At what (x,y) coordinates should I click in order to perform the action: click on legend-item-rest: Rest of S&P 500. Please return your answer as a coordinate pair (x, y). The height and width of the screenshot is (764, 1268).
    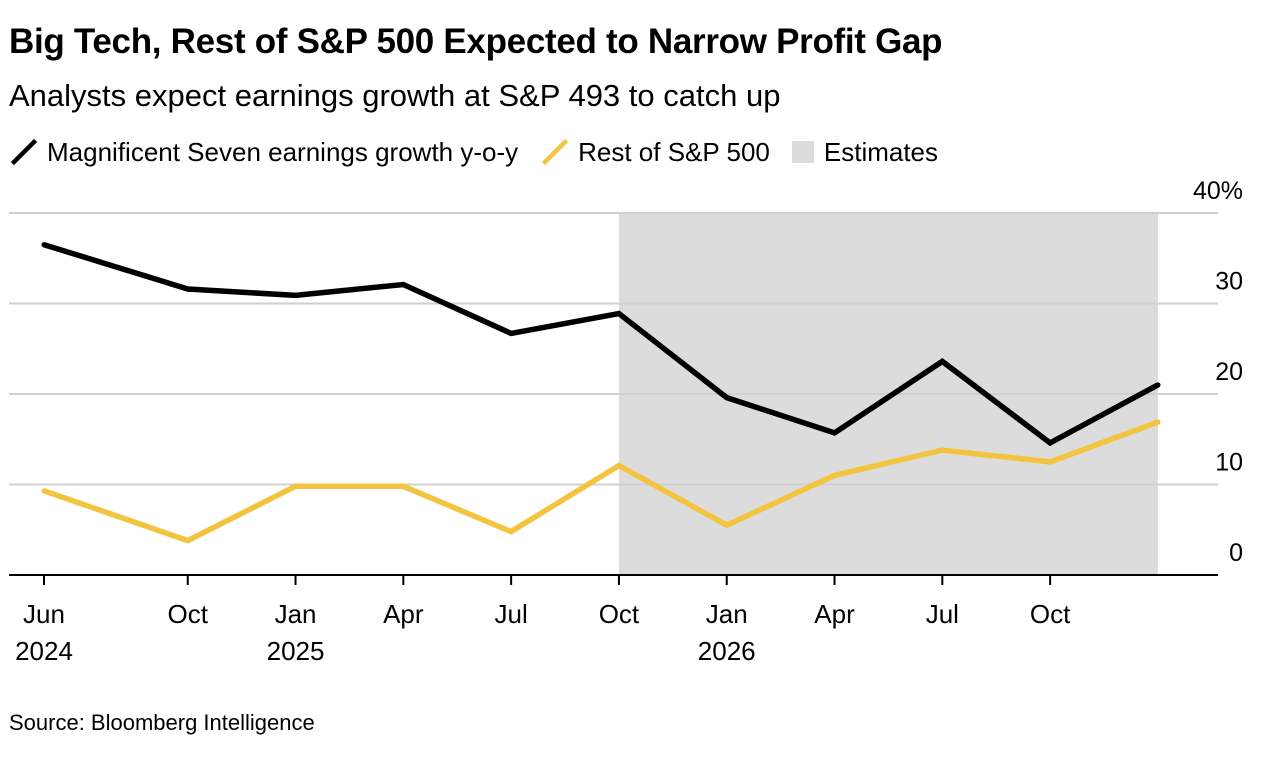
    Looking at the image, I should click on (655, 152).